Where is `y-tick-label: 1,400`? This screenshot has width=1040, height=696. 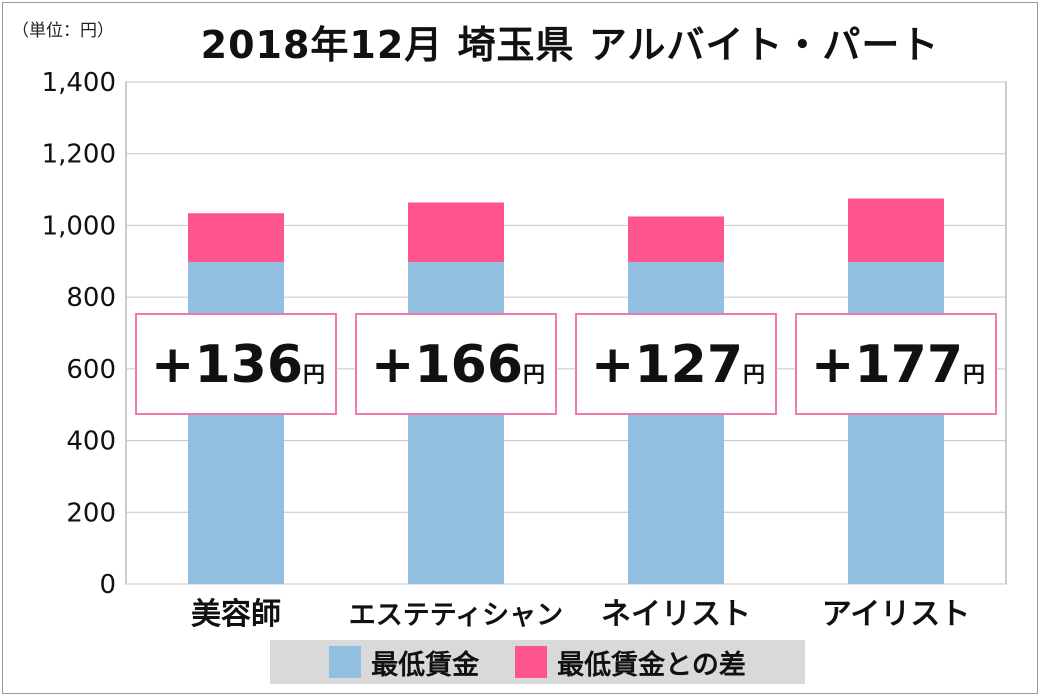 y-tick-label: 1,400 is located at coordinates (79, 83).